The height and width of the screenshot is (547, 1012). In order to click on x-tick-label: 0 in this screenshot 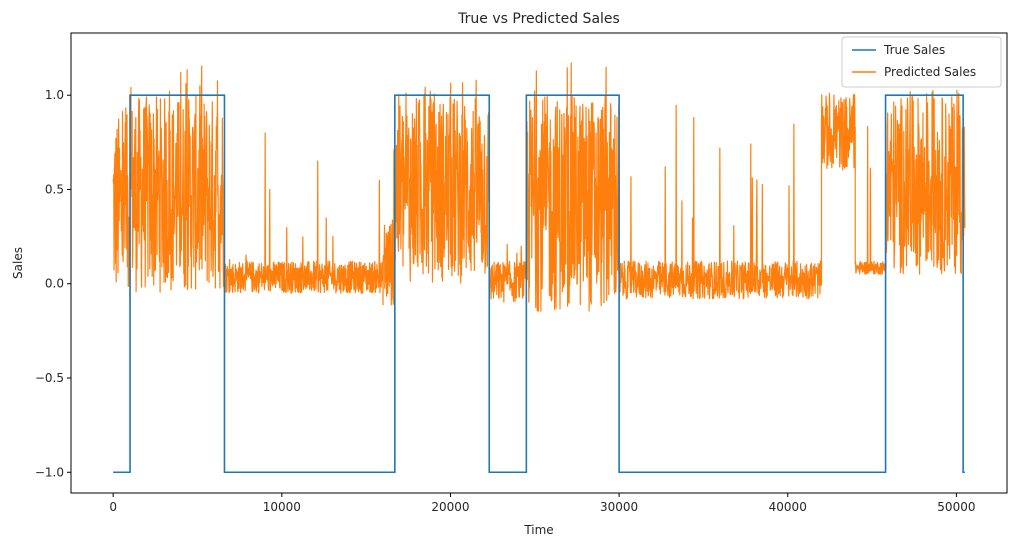, I will do `click(113, 507)`.